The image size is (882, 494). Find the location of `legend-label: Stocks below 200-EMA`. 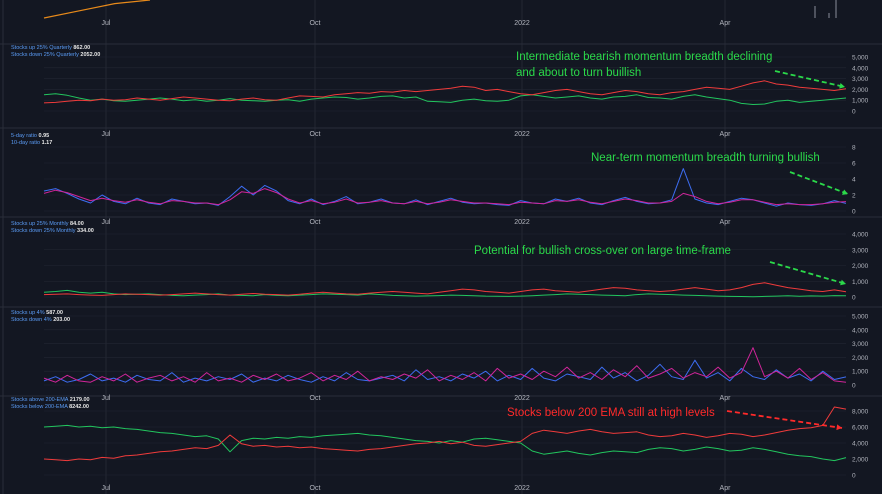

legend-label: Stocks below 200-EMA is located at coordinates (40, 407).